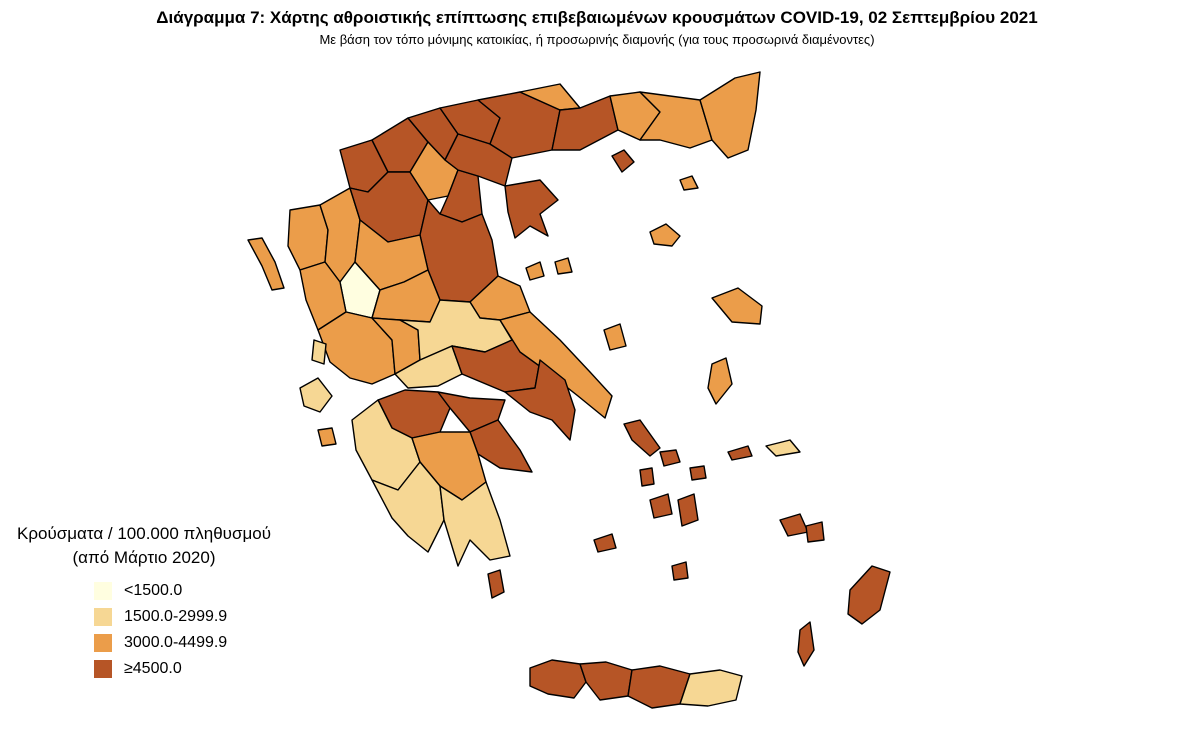 This screenshot has height=744, width=1194. What do you see at coordinates (670, 458) in the screenshot?
I see `region-tinos` at bounding box center [670, 458].